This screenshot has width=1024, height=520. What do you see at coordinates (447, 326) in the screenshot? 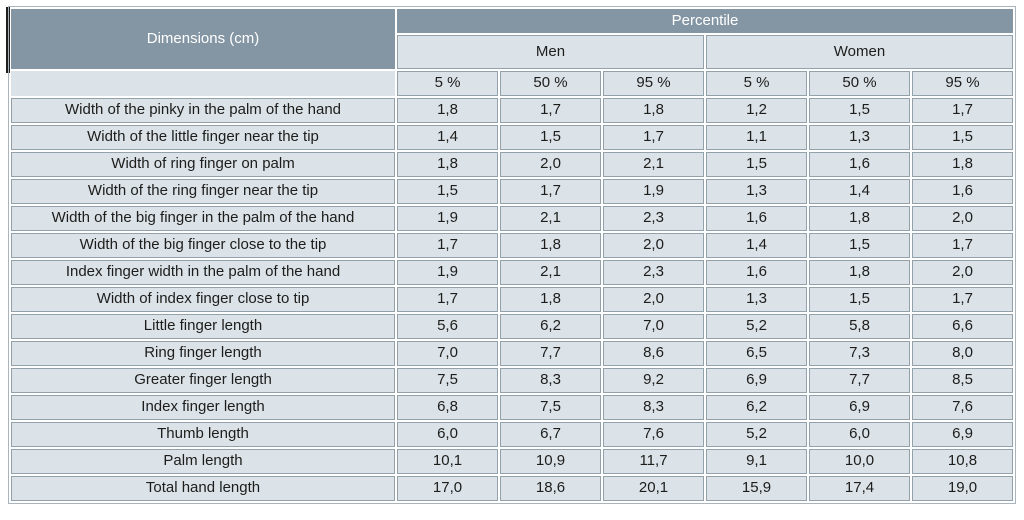
I see `cell-value: 5,6` at bounding box center [447, 326].